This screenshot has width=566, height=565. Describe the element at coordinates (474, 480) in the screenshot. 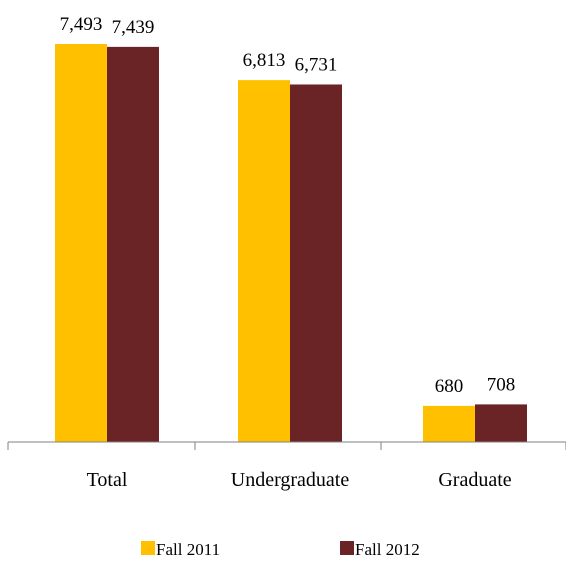

I see `category-label-graduate: Graduate` at that location.